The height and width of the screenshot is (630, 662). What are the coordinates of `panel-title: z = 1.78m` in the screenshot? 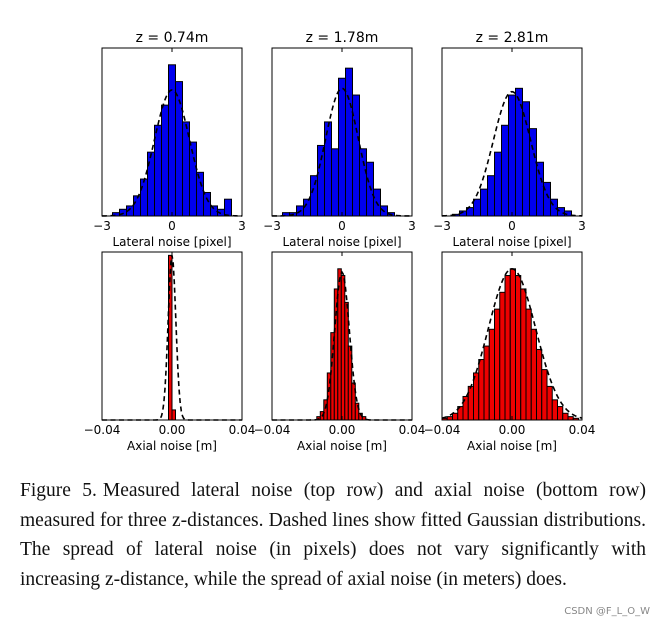 It's located at (342, 38).